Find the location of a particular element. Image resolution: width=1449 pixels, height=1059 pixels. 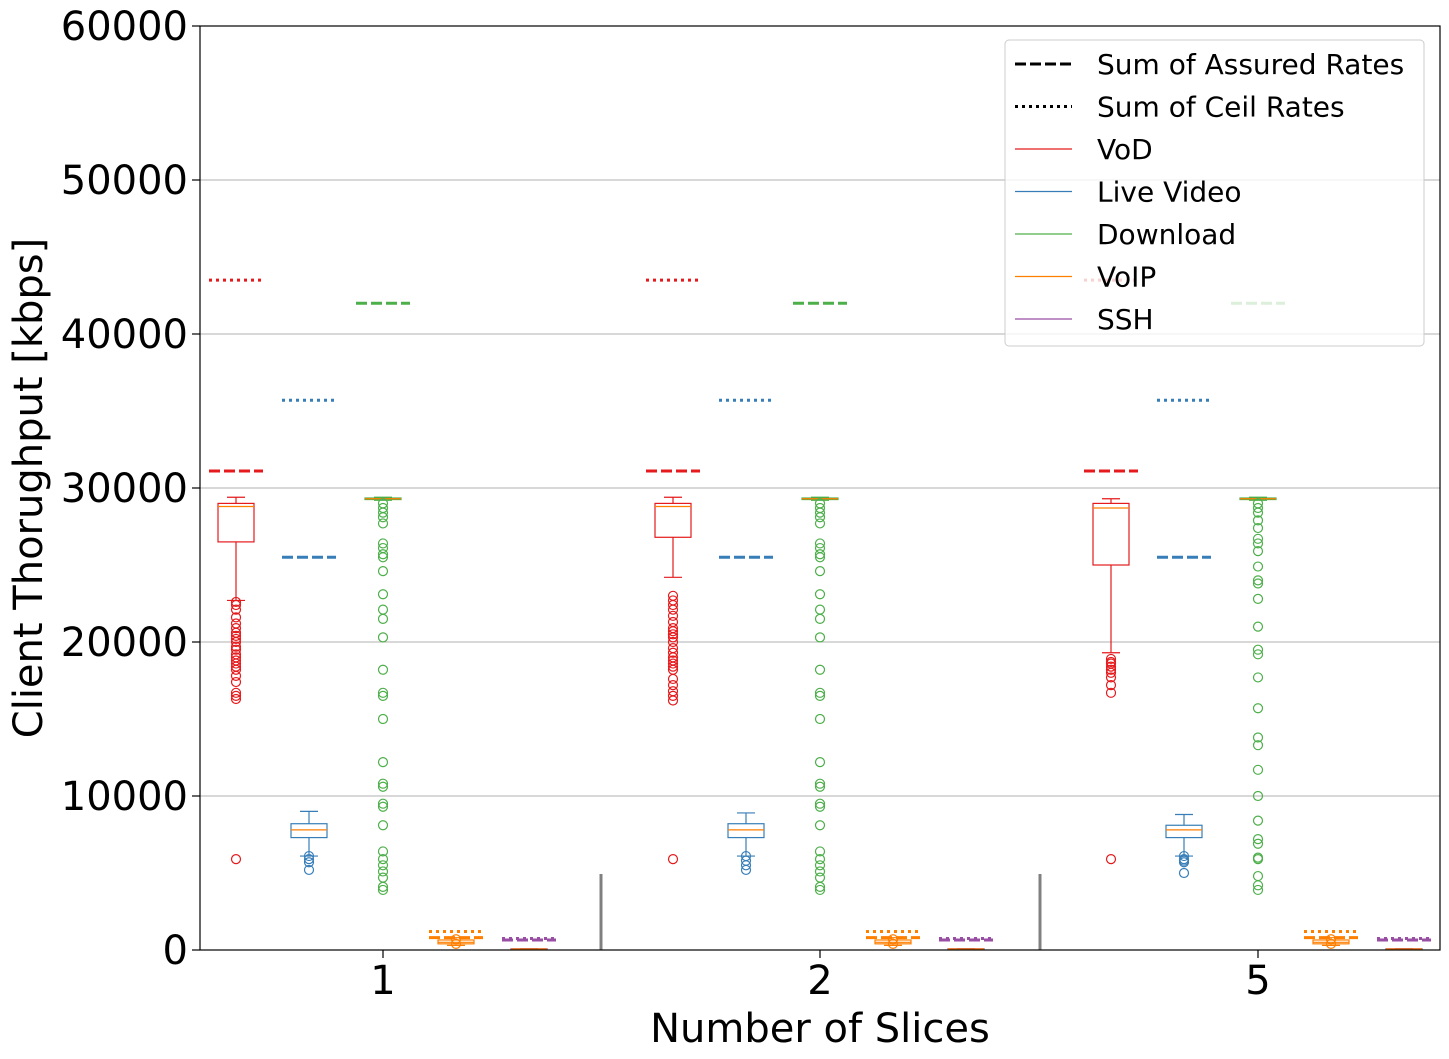

group-separators is located at coordinates (820, 912).